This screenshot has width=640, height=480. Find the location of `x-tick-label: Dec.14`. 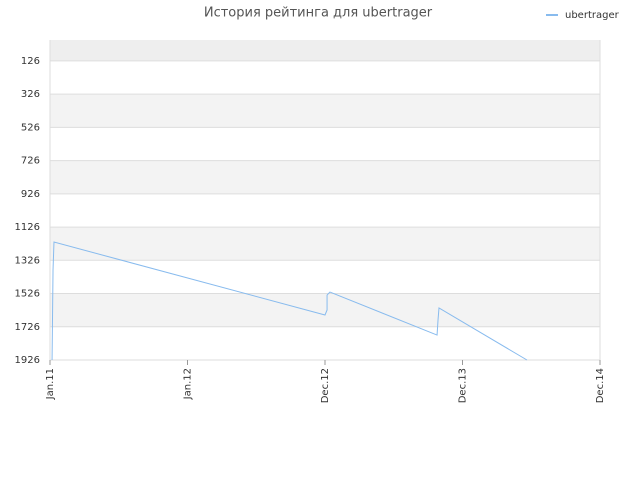

x-tick-label: Dec.14 is located at coordinates (600, 385).